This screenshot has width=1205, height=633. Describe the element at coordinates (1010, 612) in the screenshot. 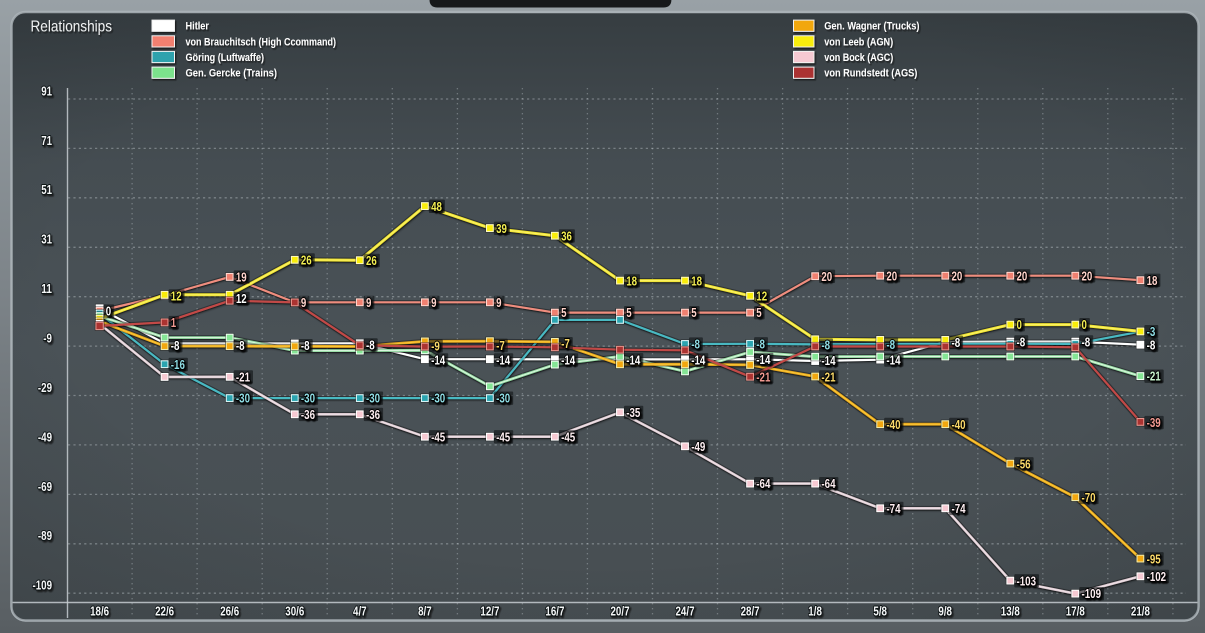

I see `svg-text: 13/8` at that location.